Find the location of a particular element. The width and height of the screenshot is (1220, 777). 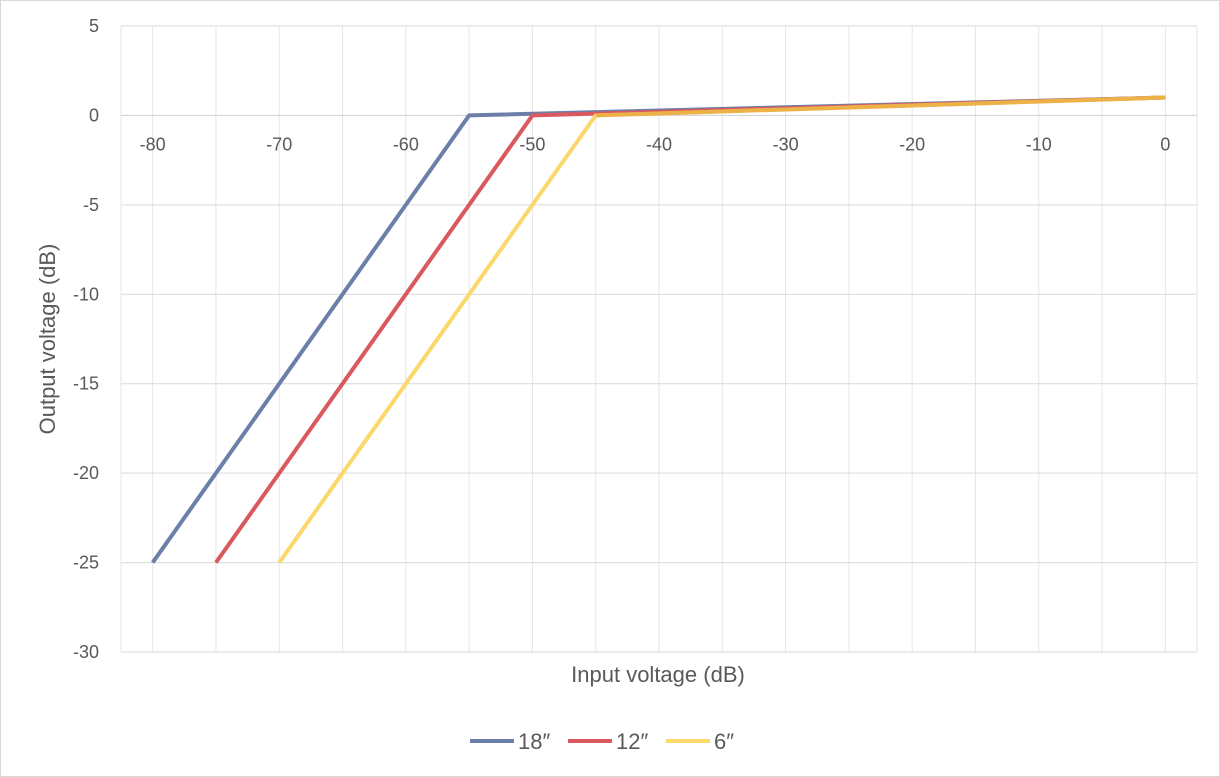

x-tick-label: -30 is located at coordinates (786, 144).